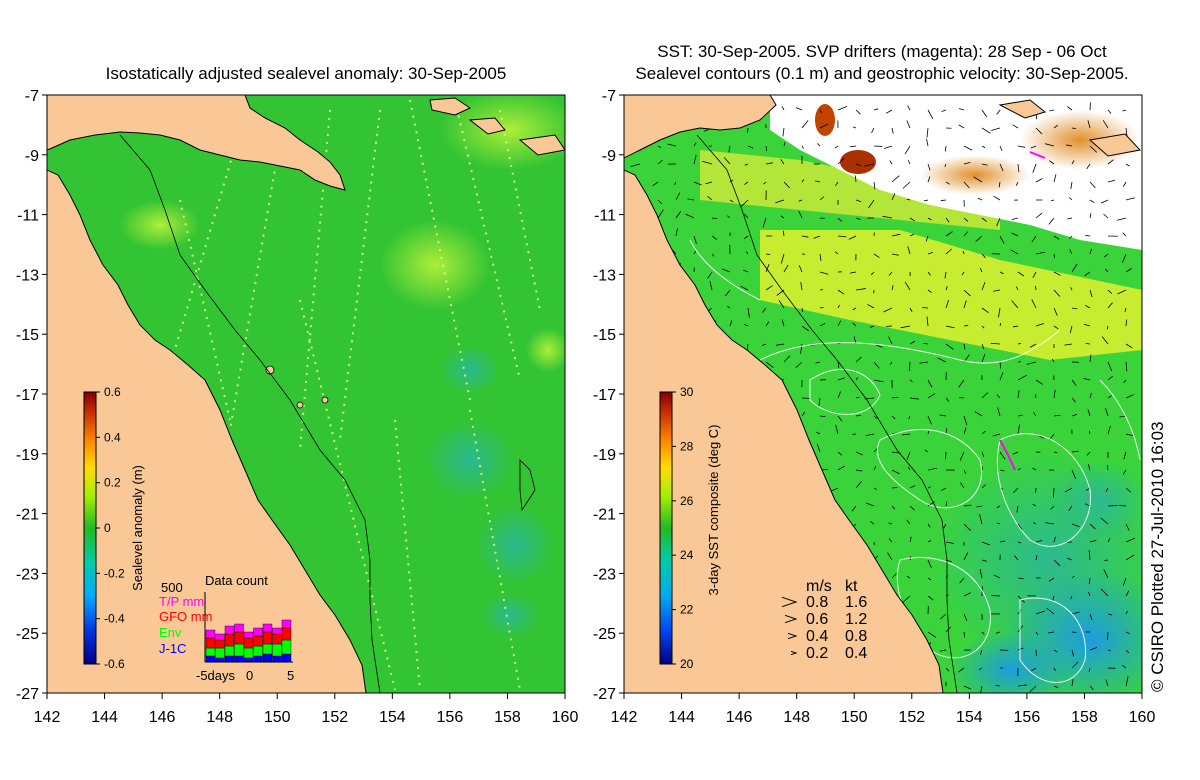 This screenshot has width=1200, height=780. I want to click on png-land-sst, so click(700, 127).